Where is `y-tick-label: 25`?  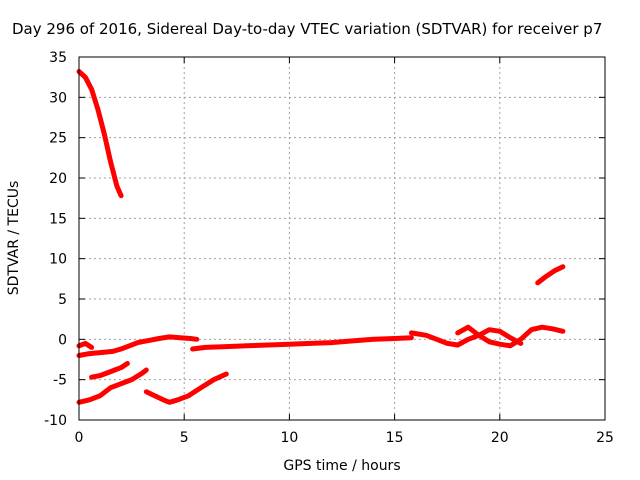 y-tick-label: 25 is located at coordinates (58, 139).